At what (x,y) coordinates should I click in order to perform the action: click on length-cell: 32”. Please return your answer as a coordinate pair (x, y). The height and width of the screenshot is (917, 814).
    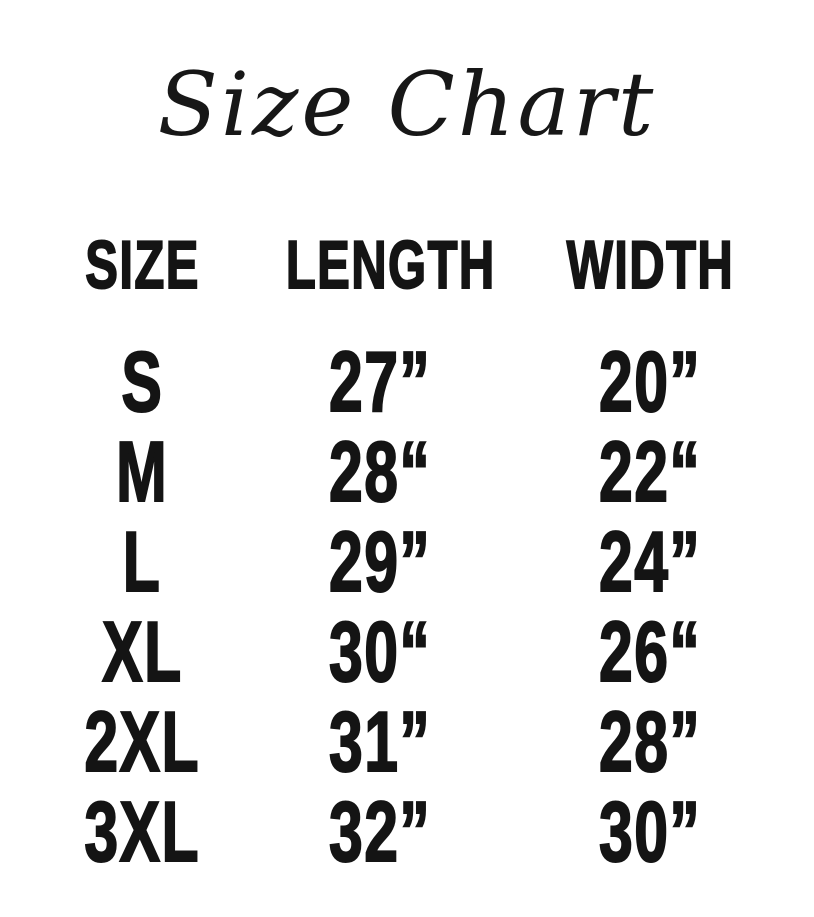
    Looking at the image, I should click on (380, 833).